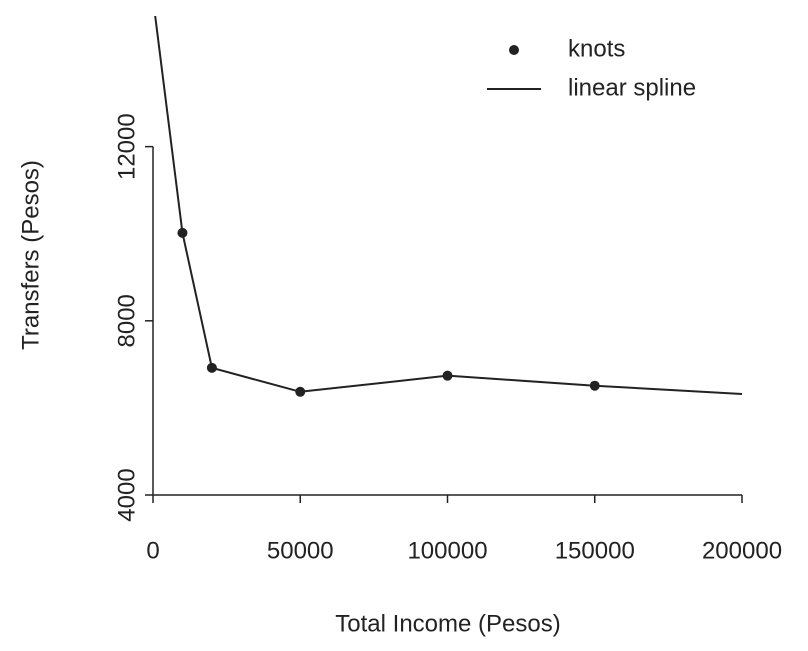 This screenshot has width=808, height=651. Describe the element at coordinates (447, 550) in the screenshot. I see `x-tick-label: 100000` at that location.